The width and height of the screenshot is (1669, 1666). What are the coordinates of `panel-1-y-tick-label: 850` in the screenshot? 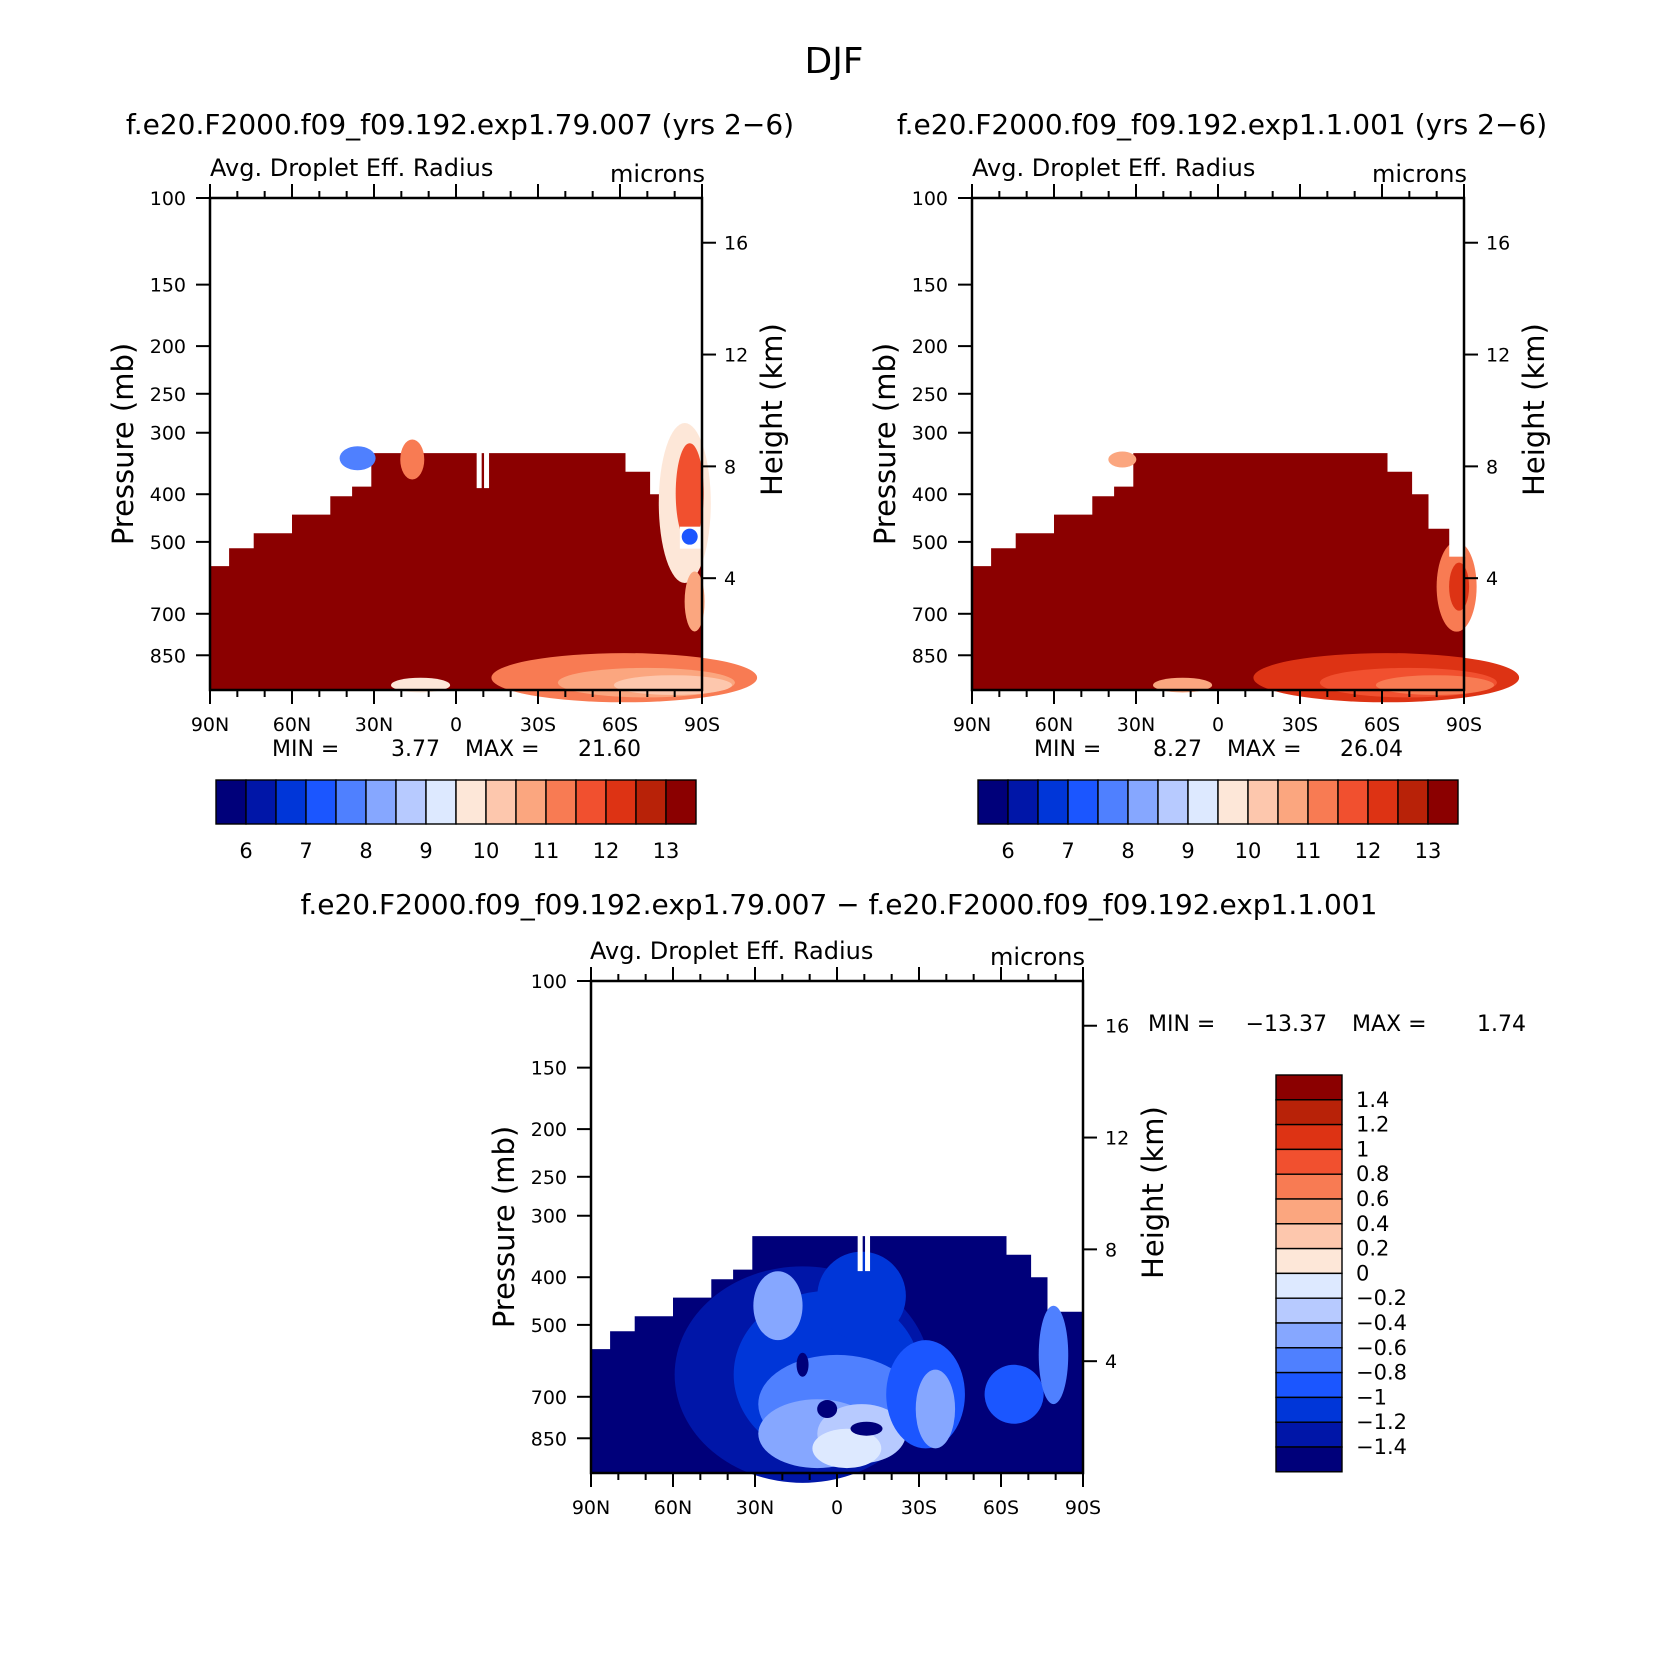 It's located at (168, 656).